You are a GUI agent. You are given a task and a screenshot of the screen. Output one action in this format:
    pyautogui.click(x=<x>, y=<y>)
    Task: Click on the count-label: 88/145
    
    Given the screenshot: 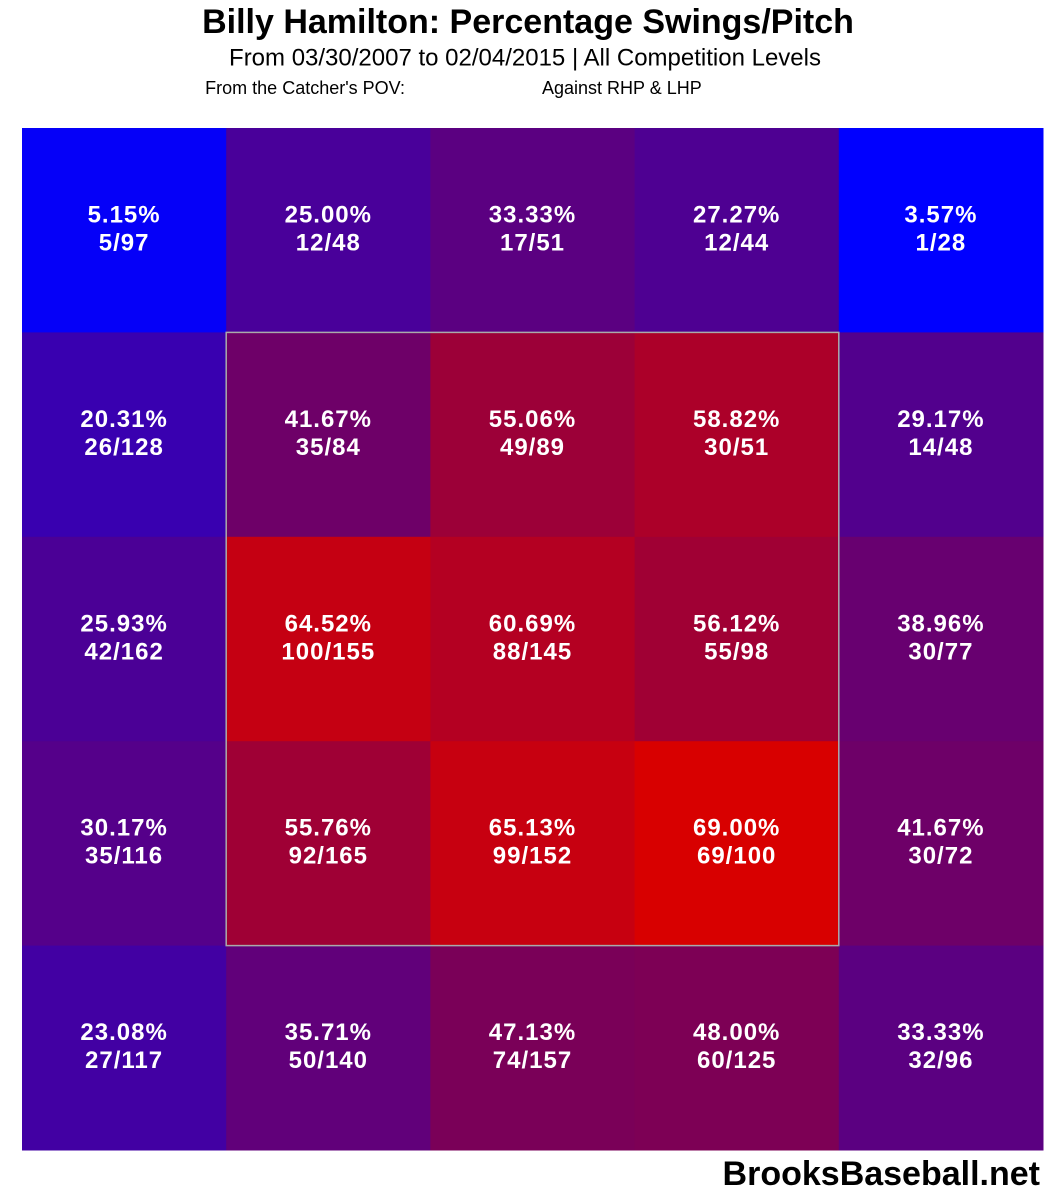 What is the action you would take?
    pyautogui.click(x=532, y=651)
    